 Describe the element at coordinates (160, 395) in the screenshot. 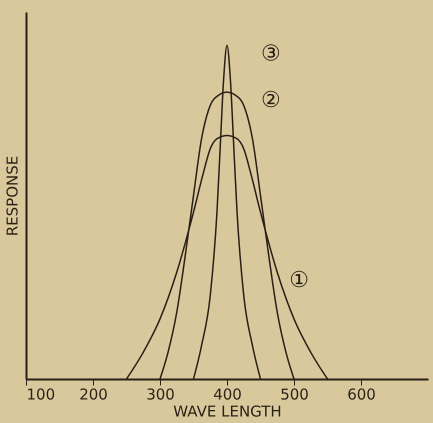

I see `x-tick-label: 300` at that location.